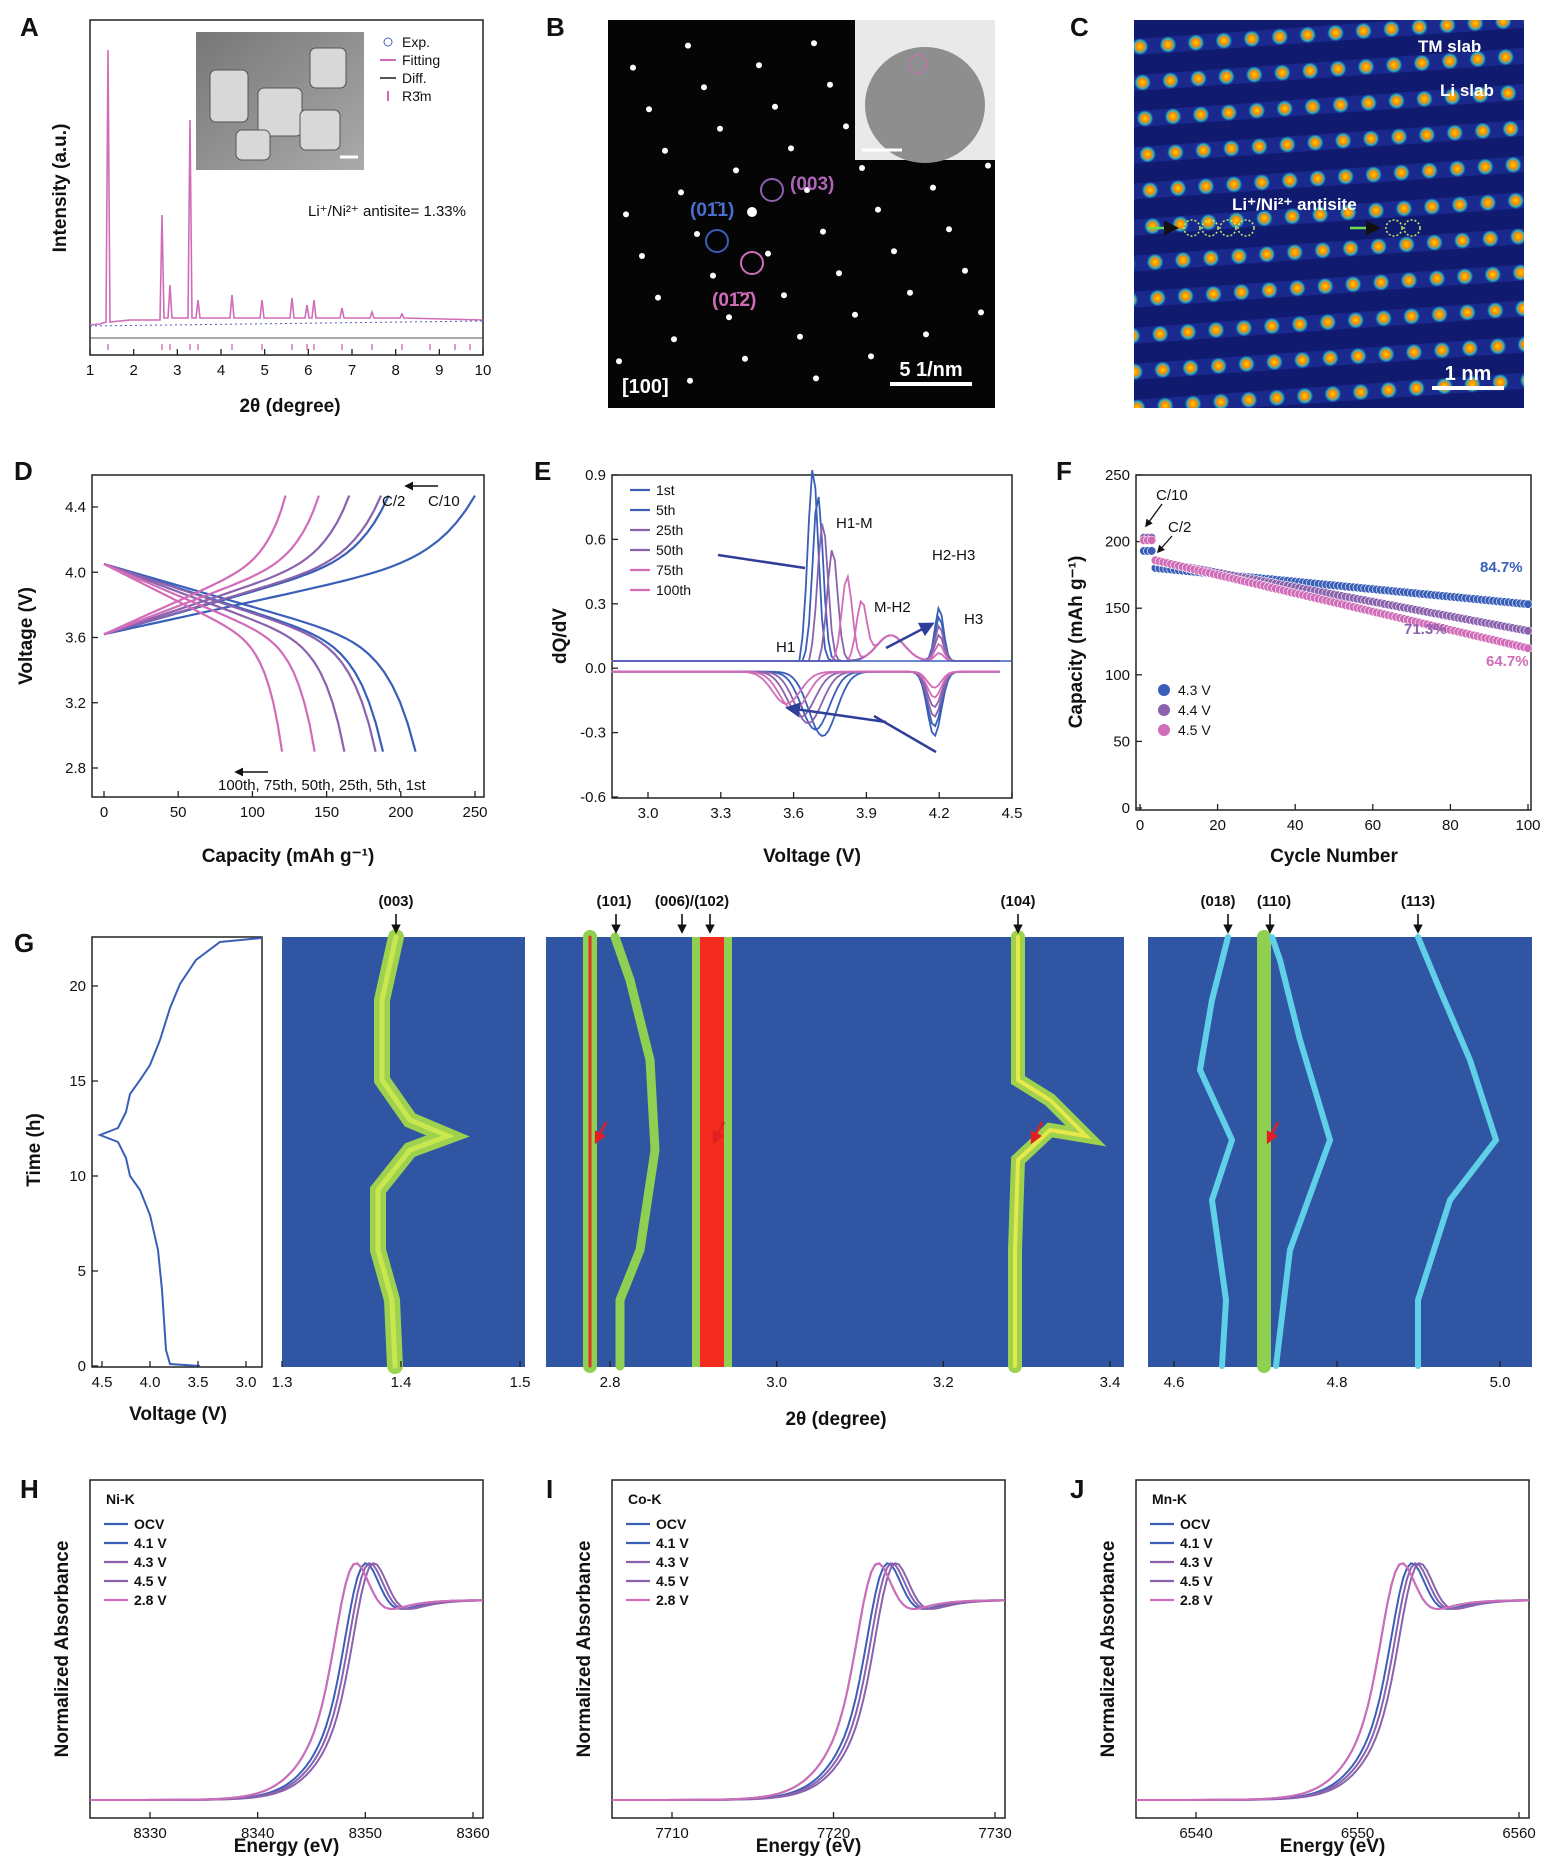  I want to click on panel-f-y-tick-label: 200, so click(1117, 542).